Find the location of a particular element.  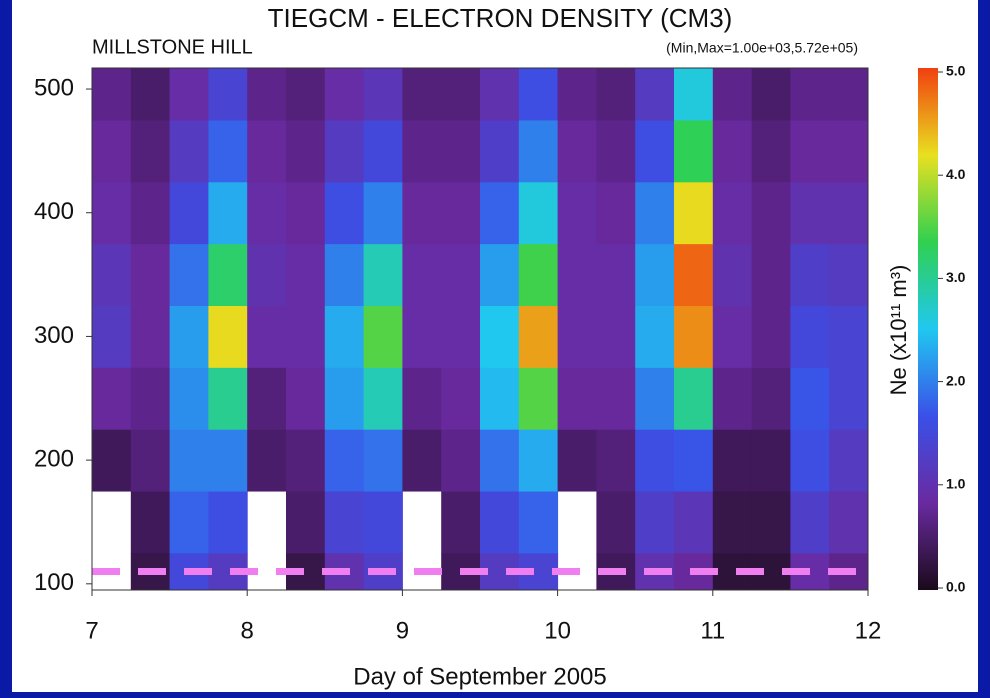

x-tick-label: 10 is located at coordinates (557, 630).